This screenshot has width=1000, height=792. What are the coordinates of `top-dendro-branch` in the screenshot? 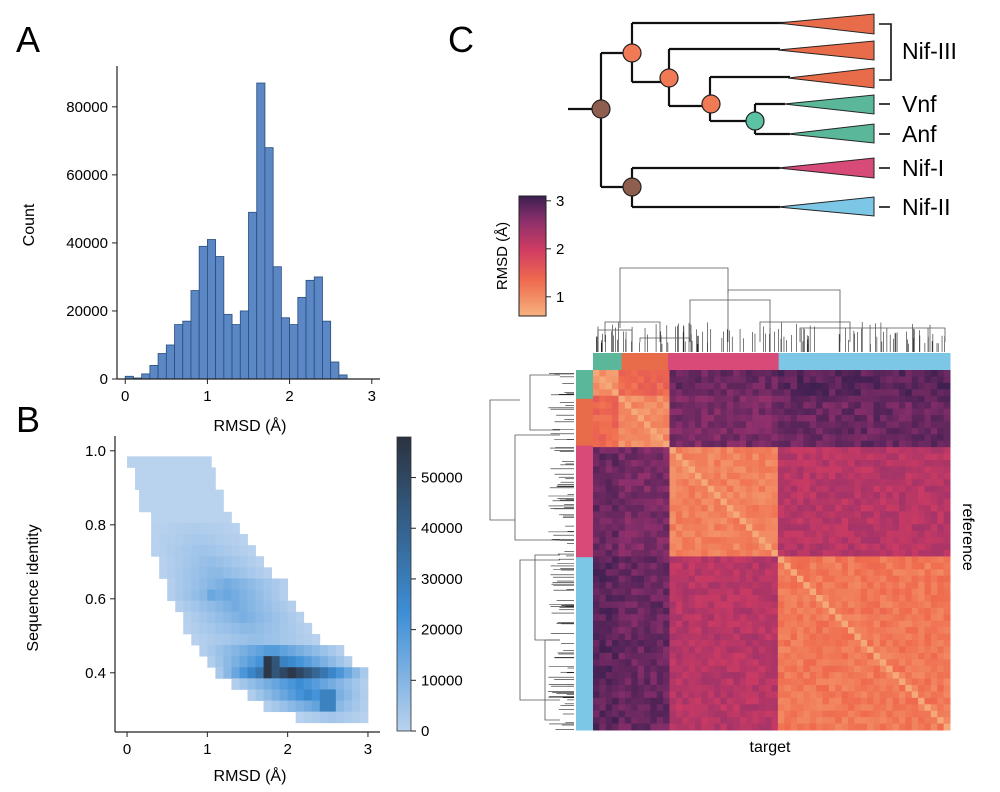 It's located at (730, 320).